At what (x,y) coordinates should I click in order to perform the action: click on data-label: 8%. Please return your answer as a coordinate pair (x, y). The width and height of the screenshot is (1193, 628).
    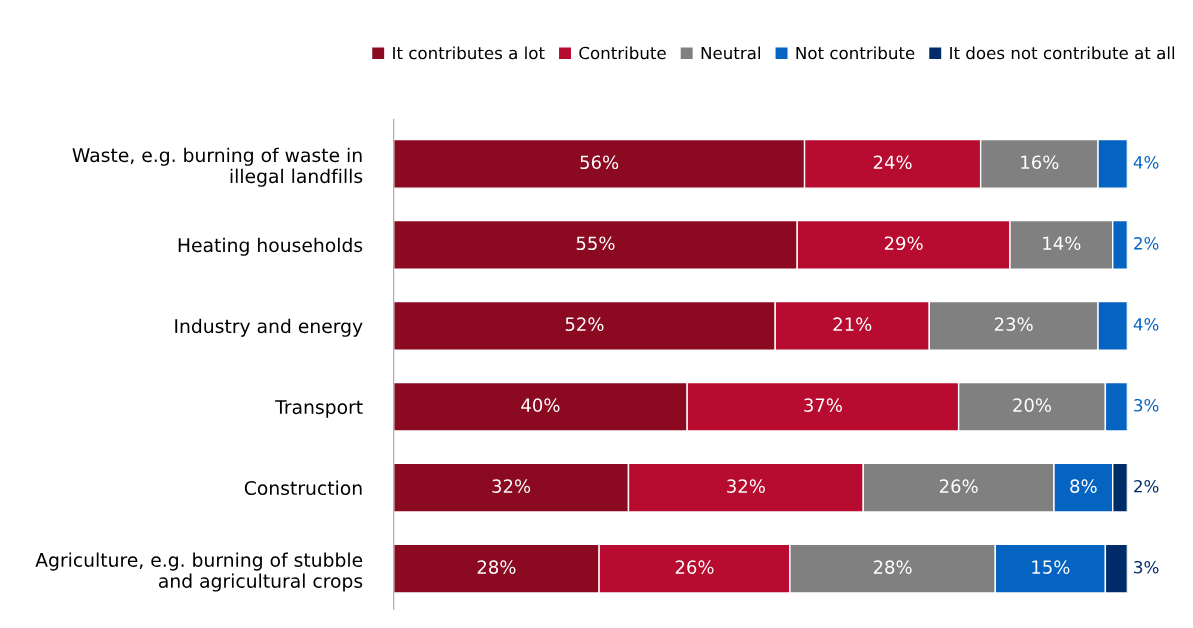
    Looking at the image, I should click on (1083, 486).